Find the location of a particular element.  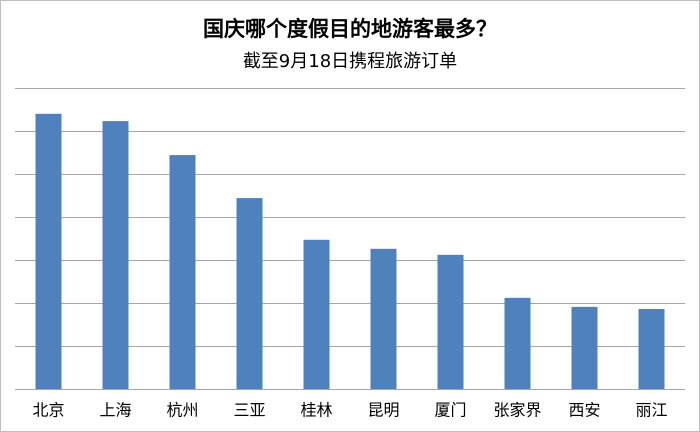

x-tick-label: 杭州 is located at coordinates (182, 410).